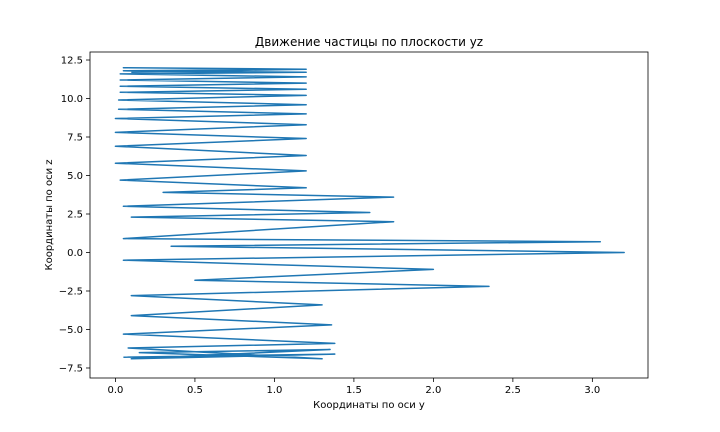  Describe the element at coordinates (71, 368) in the screenshot. I see `y-tick-label: −7.5` at that location.